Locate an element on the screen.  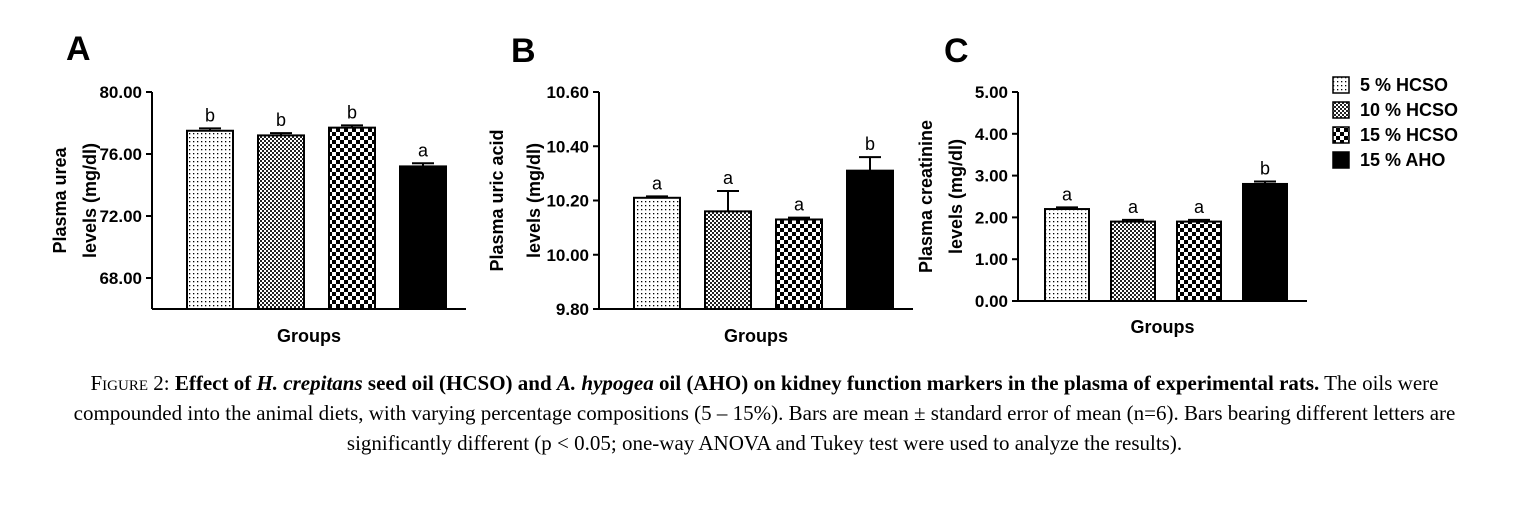
legend: 5 % HCSO 10 % HCSO 15 % HCSO 15 % AHO is located at coordinates (1395, 122).